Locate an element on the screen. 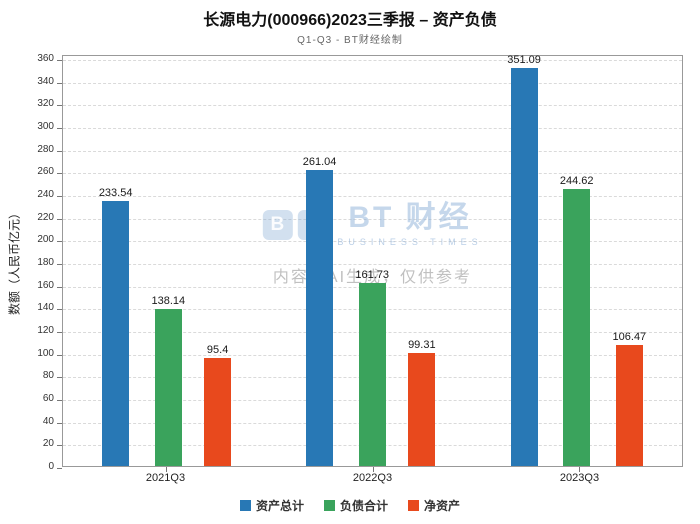  legend-item-total-assets: 资产总计 is located at coordinates (271, 505).